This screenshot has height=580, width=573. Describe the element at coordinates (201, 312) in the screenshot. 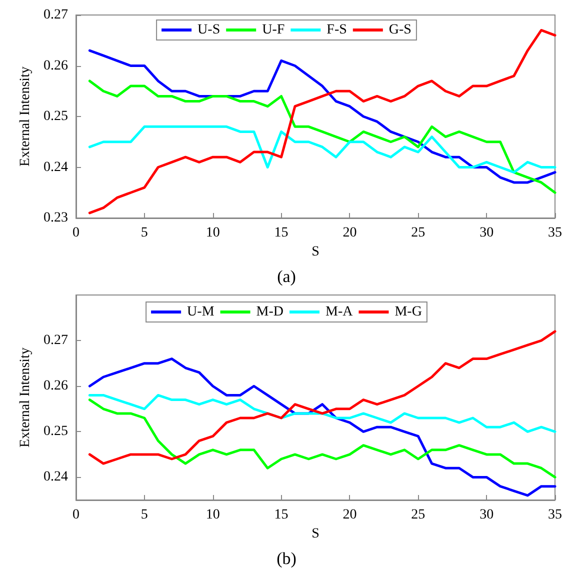

I see `legend-label: U-M` at that location.